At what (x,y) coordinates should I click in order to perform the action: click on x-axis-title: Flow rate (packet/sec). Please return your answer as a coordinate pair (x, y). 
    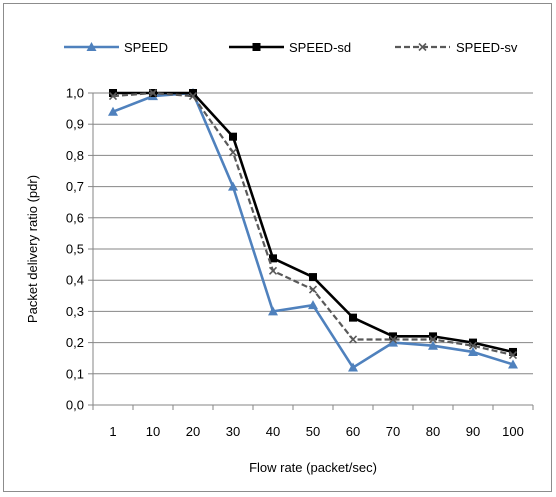
    Looking at the image, I should click on (313, 467).